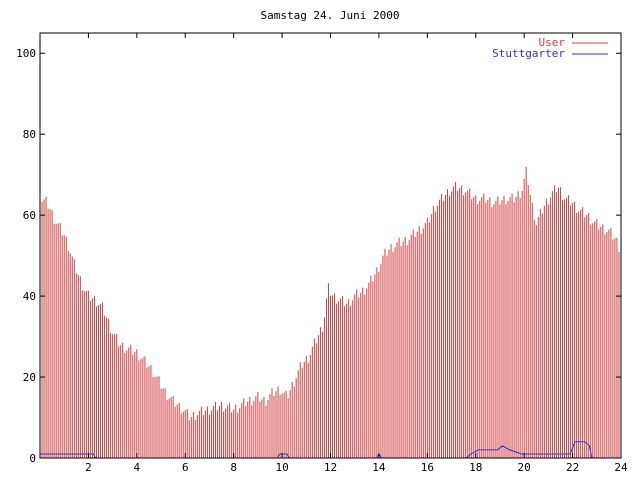 This screenshot has width=640, height=480. Describe the element at coordinates (137, 467) in the screenshot. I see `x-tick-label: 4` at that location.